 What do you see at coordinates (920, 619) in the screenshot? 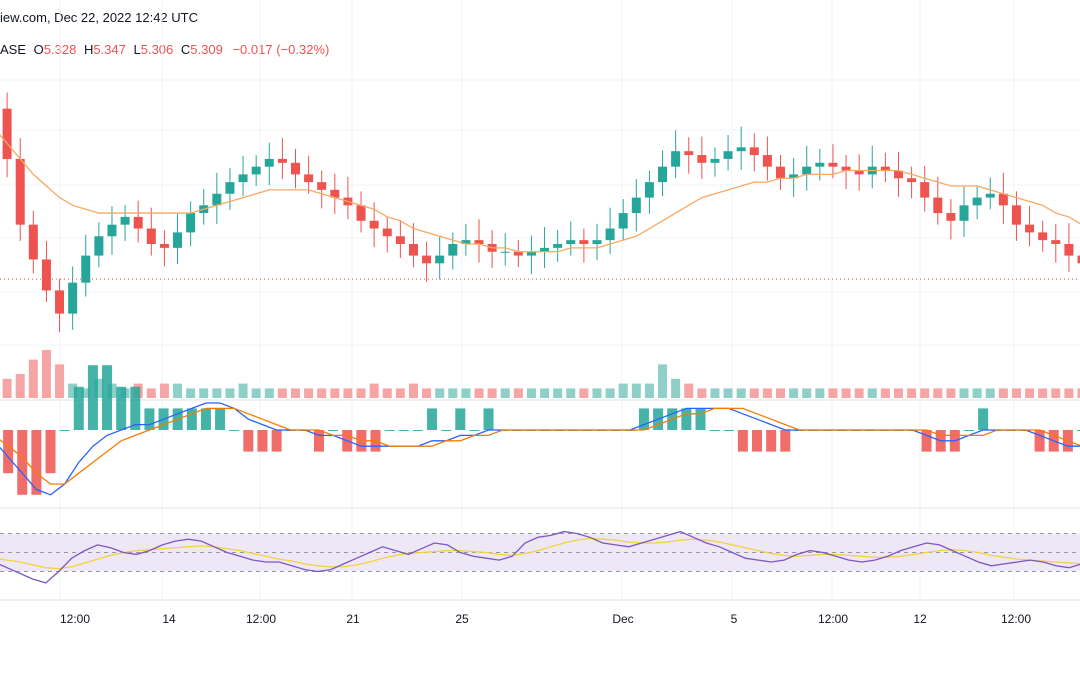
I see `x-tick-label: 12` at bounding box center [920, 619].